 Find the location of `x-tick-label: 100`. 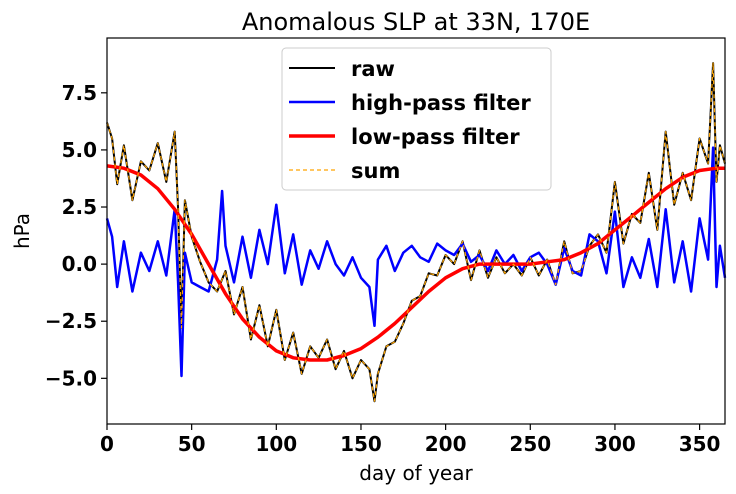

x-tick-label: 100 is located at coordinates (276, 444).